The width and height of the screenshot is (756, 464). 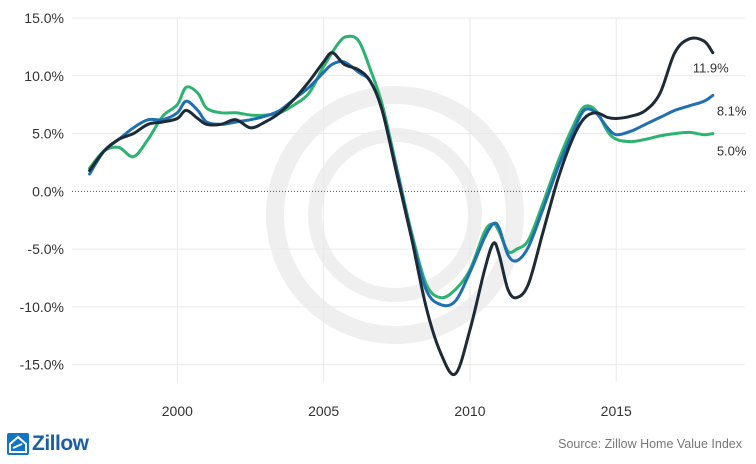 I want to click on y-axis: 15.0% 10.0% 5.0% 0.0% -5.0% -10.0% -15.0%, so click(x=42, y=191).